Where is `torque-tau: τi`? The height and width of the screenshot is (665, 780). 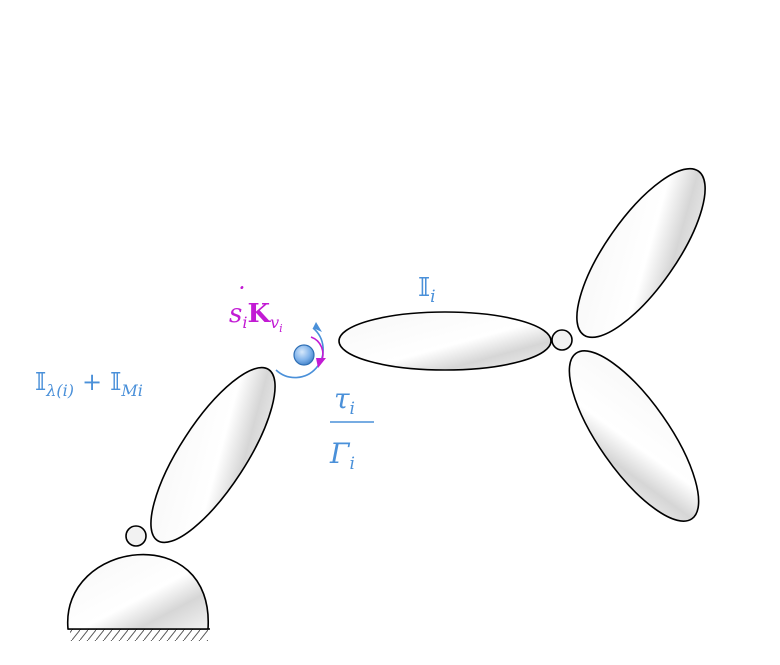
torque-tau: τi is located at coordinates (344, 400).